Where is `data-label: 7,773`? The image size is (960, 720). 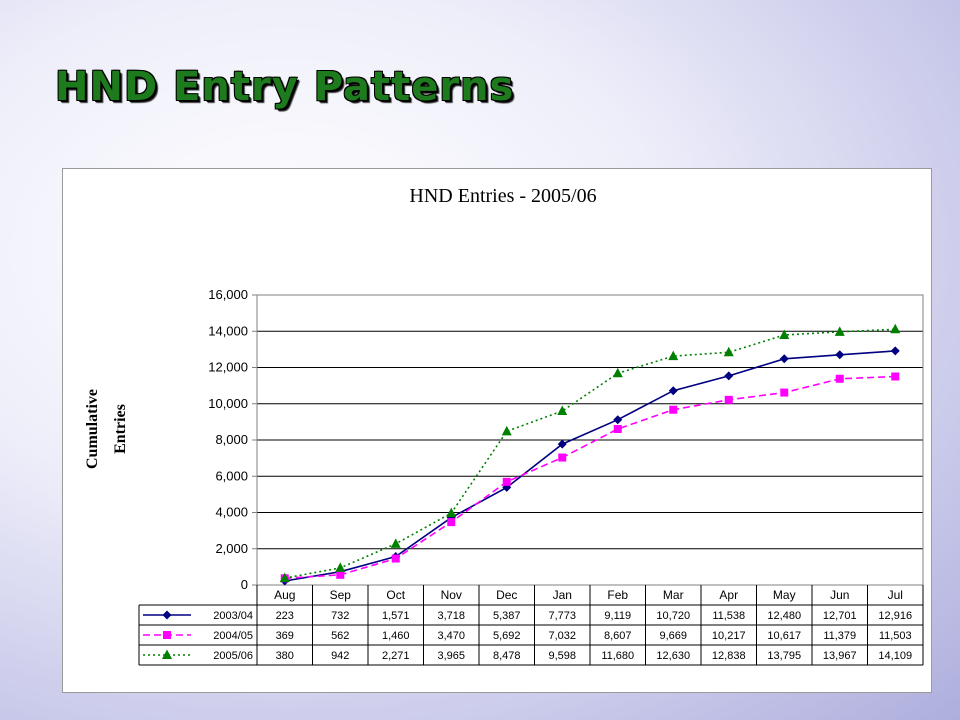
data-label: 7,773 is located at coordinates (562, 616).